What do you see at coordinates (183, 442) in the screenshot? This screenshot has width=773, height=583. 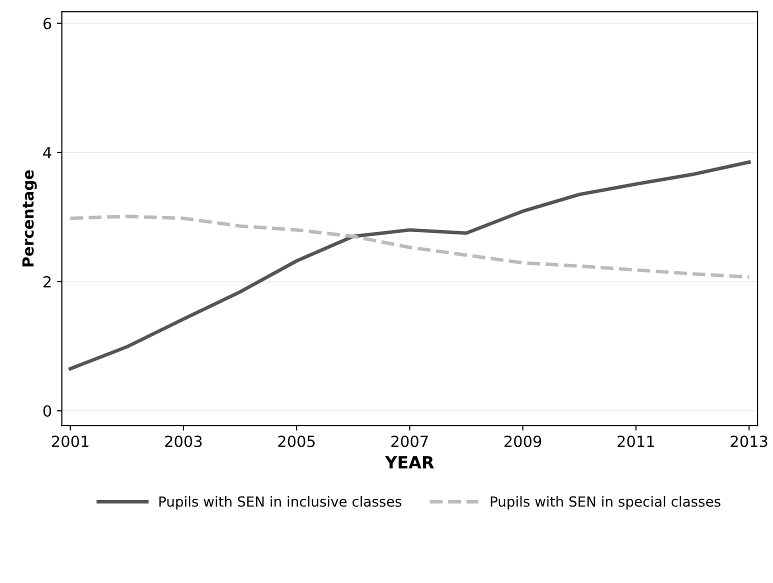 I see `x-tick-label: 2003` at bounding box center [183, 442].